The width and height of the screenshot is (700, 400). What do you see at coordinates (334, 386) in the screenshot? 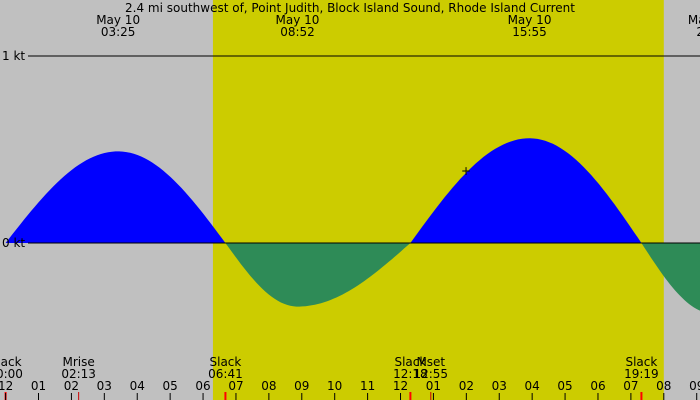
I see `hour-tick-label: 10` at bounding box center [334, 386].